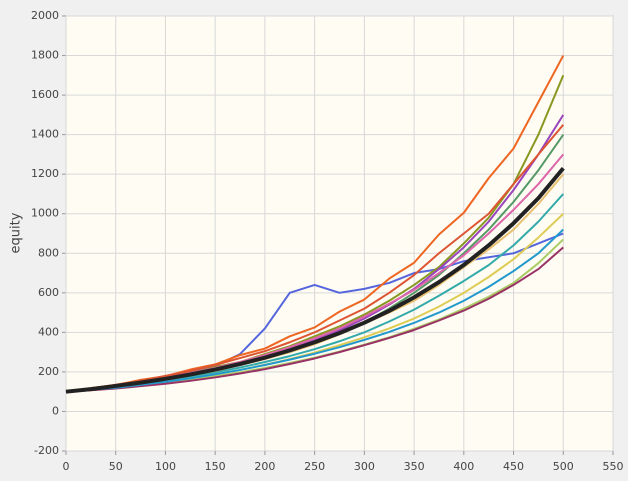 The height and width of the screenshot is (481, 628). Describe the element at coordinates (66, 466) in the screenshot. I see `x-tick-label: 0` at that location.